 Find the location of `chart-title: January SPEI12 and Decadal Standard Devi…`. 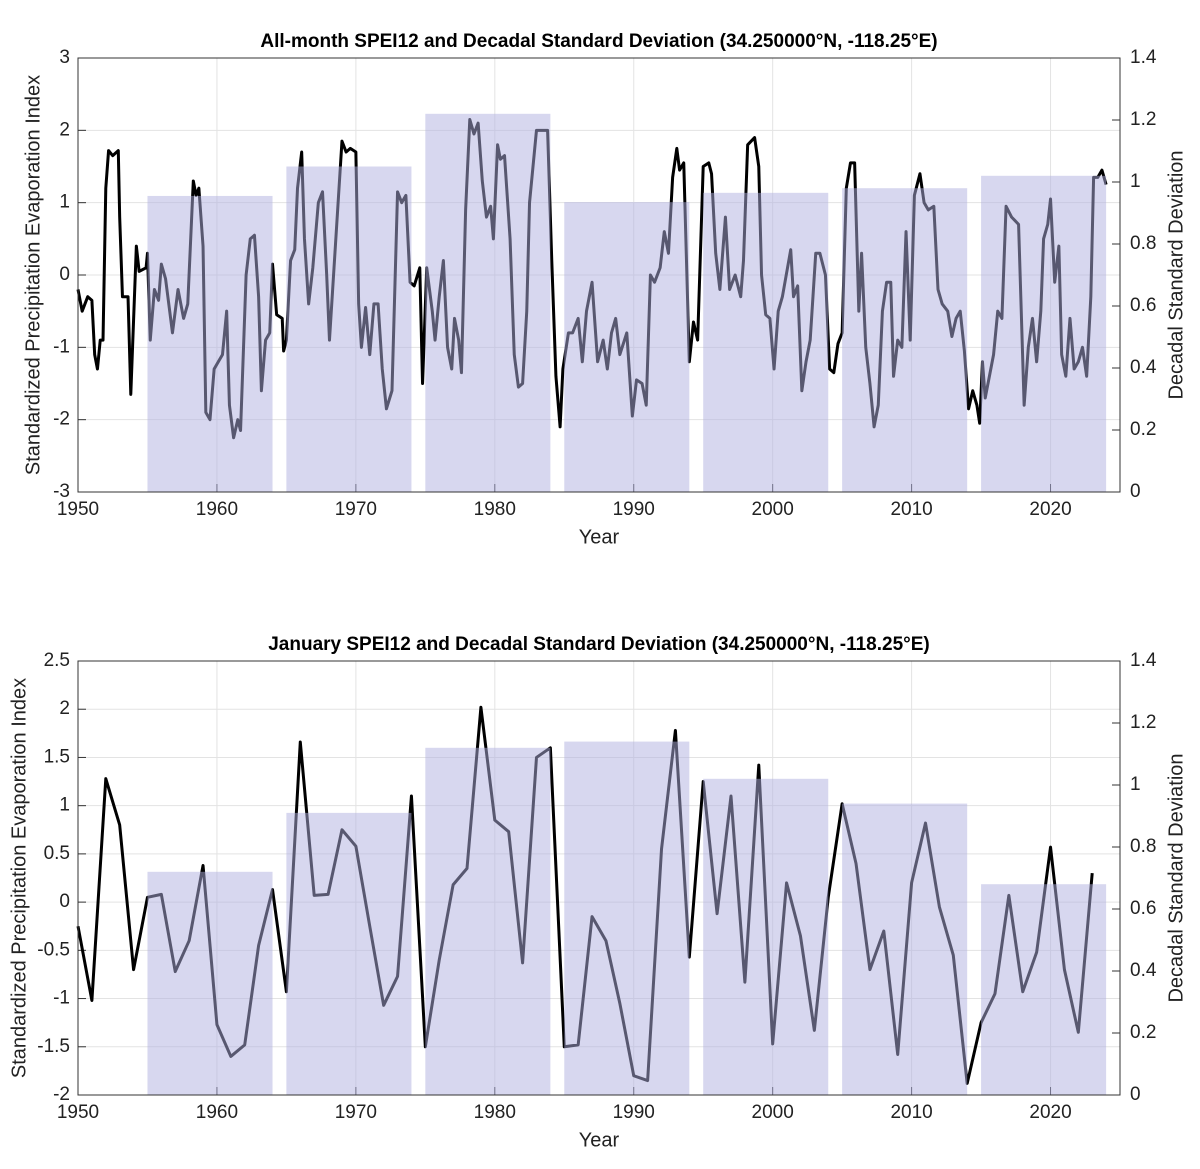

chart-title: January SPEI12 and Decadal Standard Devi… is located at coordinates (599, 644).